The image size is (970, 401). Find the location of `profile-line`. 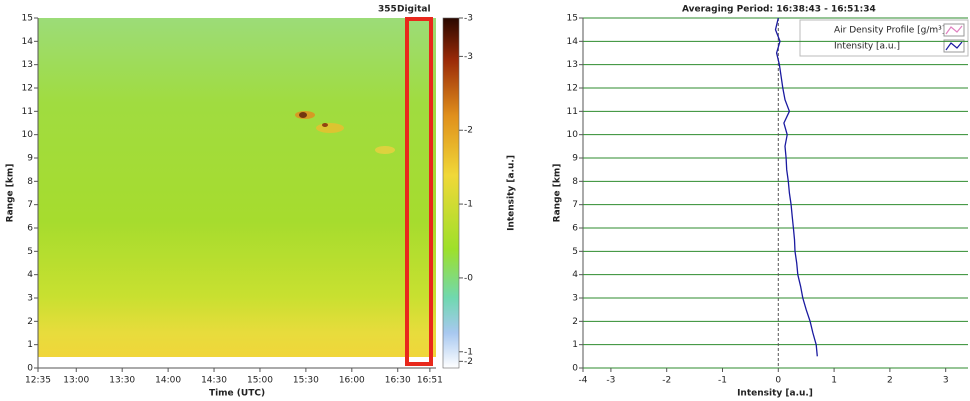

profile-line is located at coordinates (796, 187).